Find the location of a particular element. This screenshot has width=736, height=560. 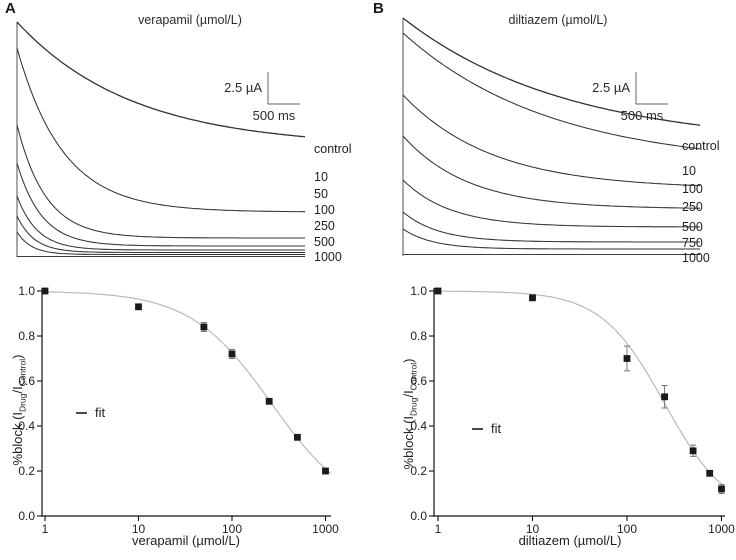

trace-label-50: 50 is located at coordinates (321, 194).